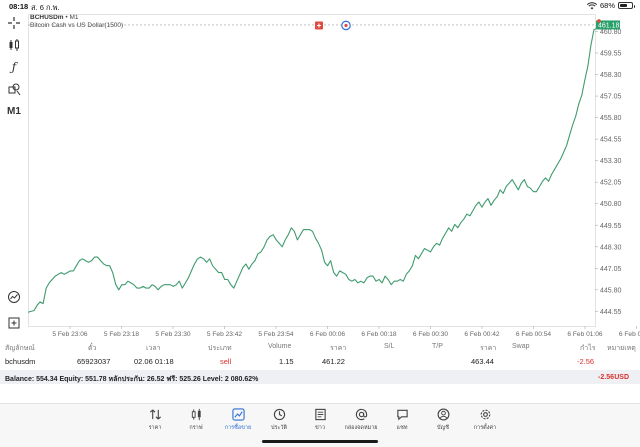 Image resolution: width=640 pixels, height=447 pixels. What do you see at coordinates (389, 346) in the screenshot?
I see `header-sl: S/L` at bounding box center [389, 346].